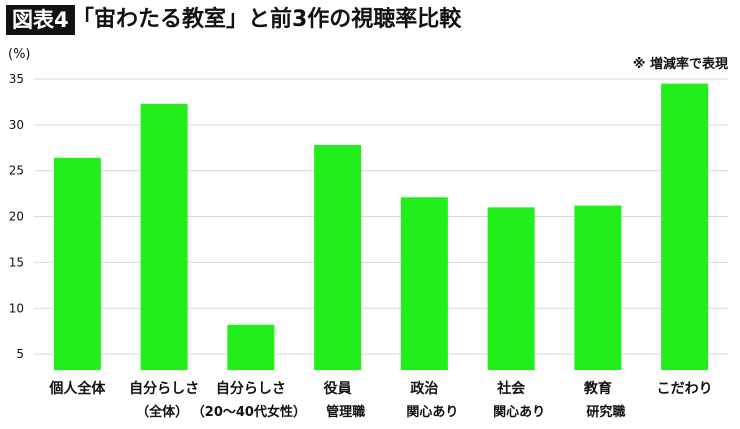 The height and width of the screenshot is (429, 740). What do you see at coordinates (16, 79) in the screenshot?
I see `y-tick-label: 35` at bounding box center [16, 79].